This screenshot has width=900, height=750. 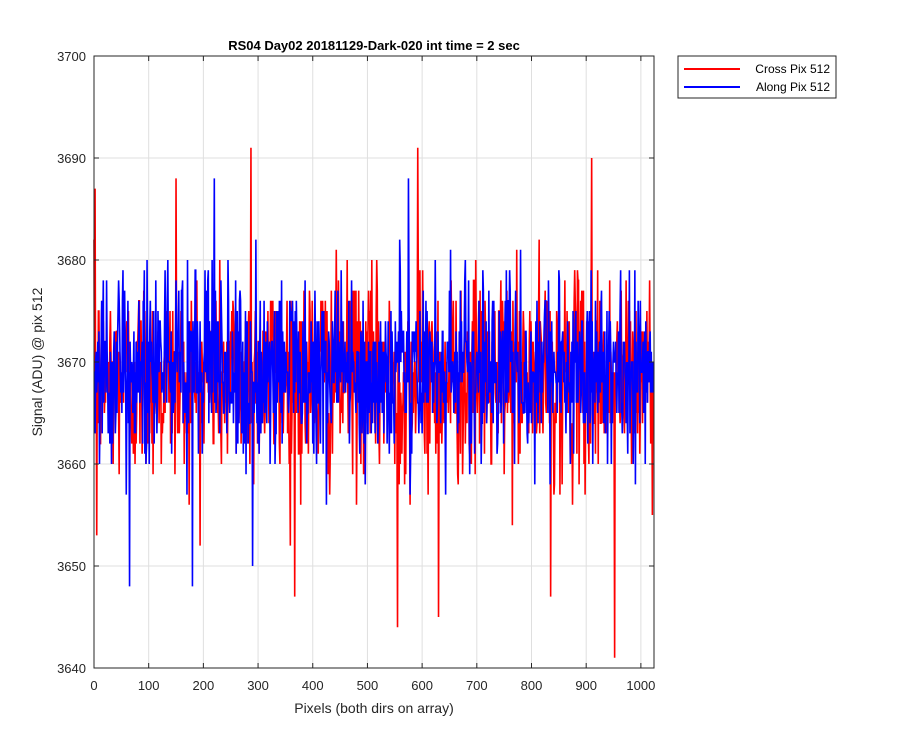 I want to click on legend: Cross Pix 512 Along Pix 512, so click(x=757, y=77).